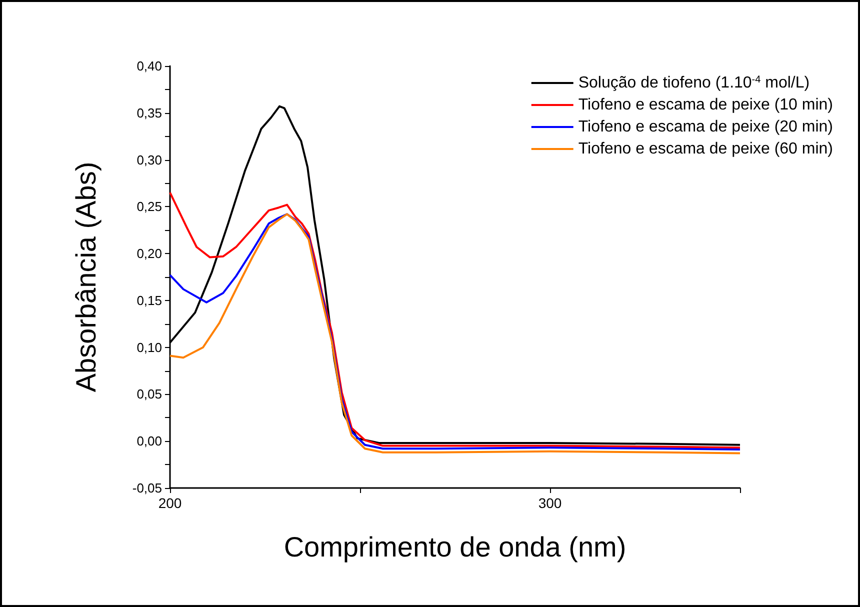 Image resolution: width=860 pixels, height=607 pixels. I want to click on y-tick-label: 0,30, so click(149, 160).